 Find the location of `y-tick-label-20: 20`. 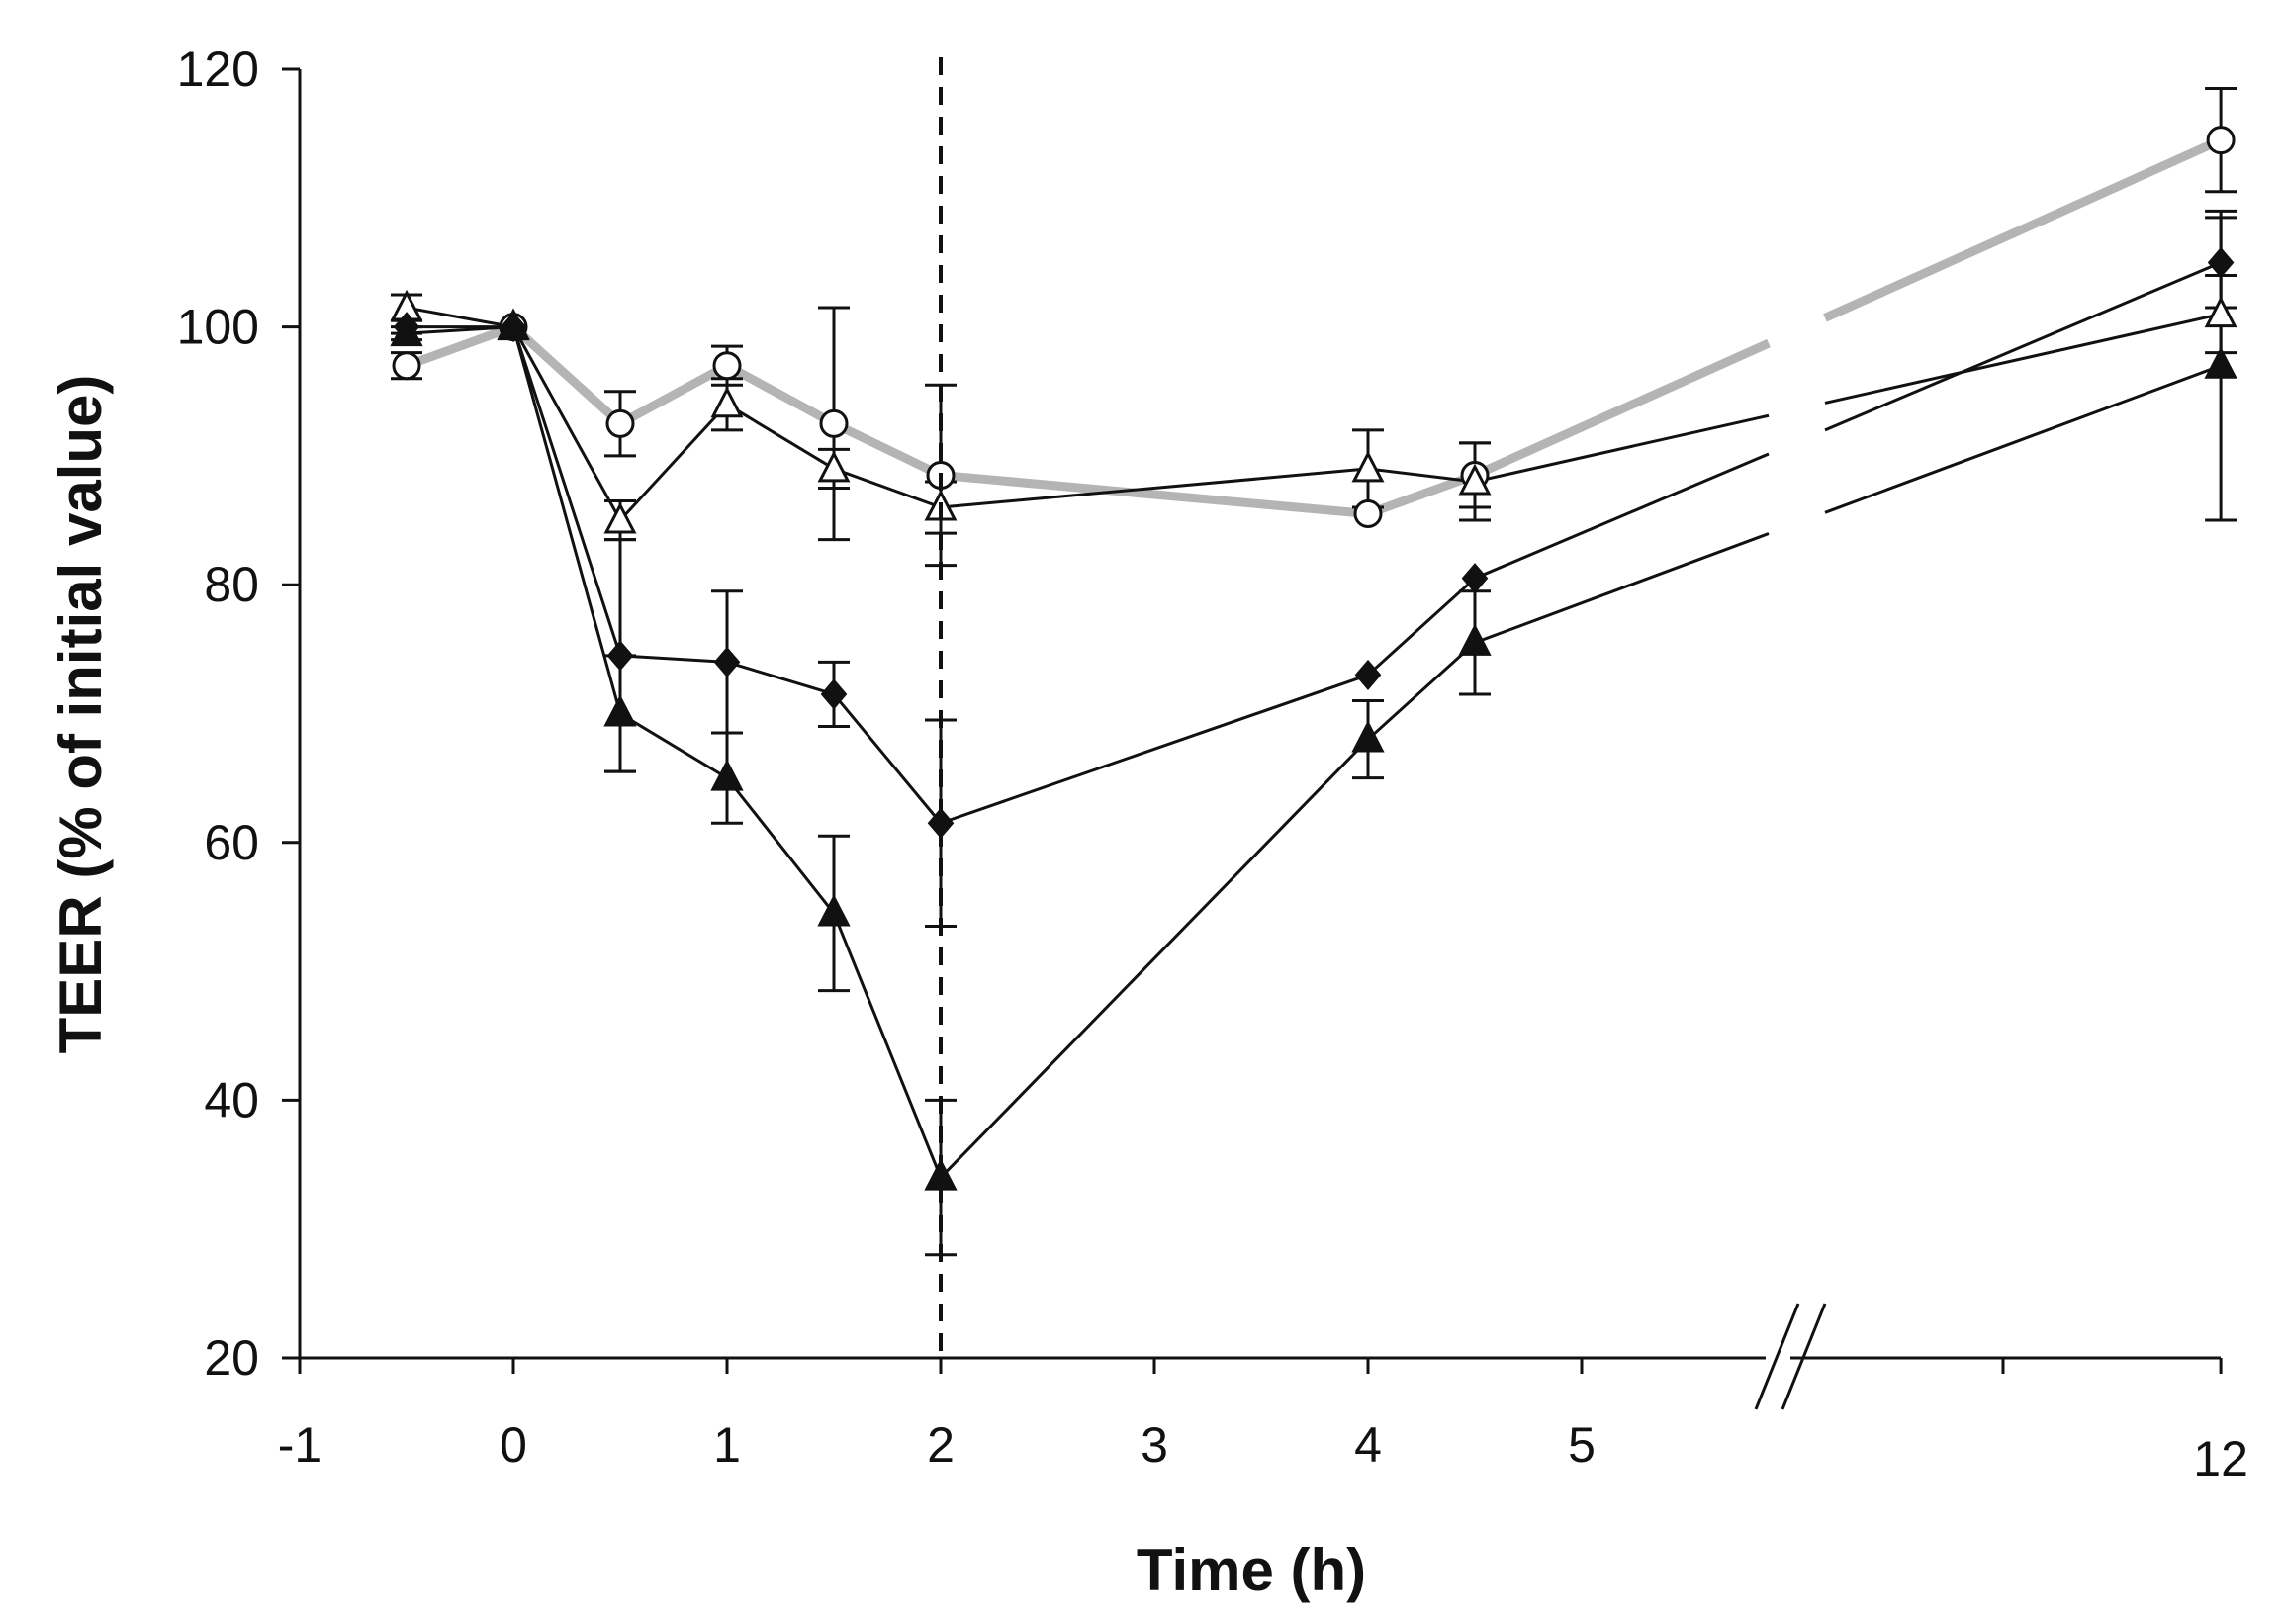

y-tick-label-20: 20 is located at coordinates (231, 1358).